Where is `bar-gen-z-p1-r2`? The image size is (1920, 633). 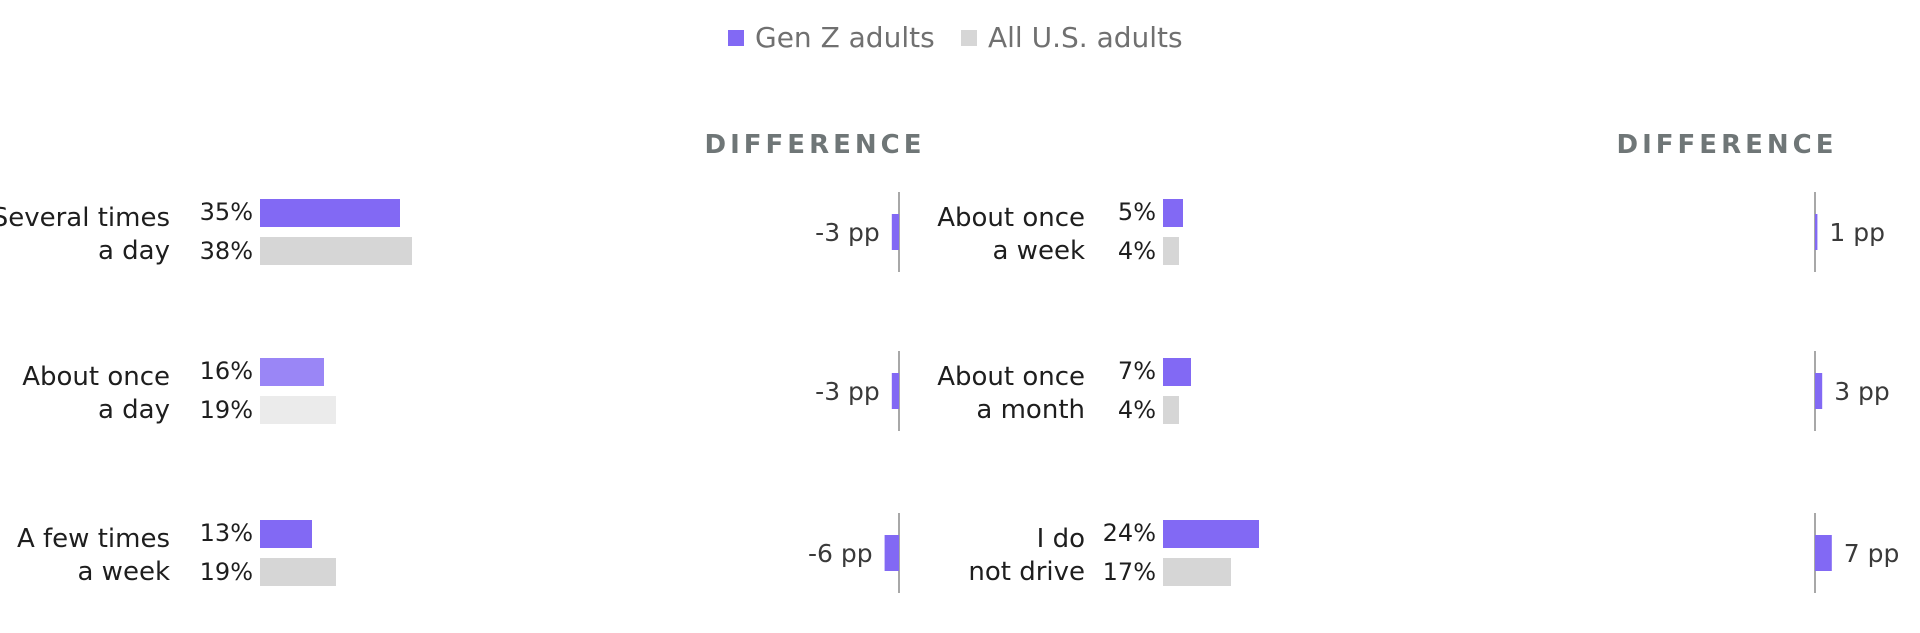
bar-gen-z-p1-r2 is located at coordinates (292, 372).